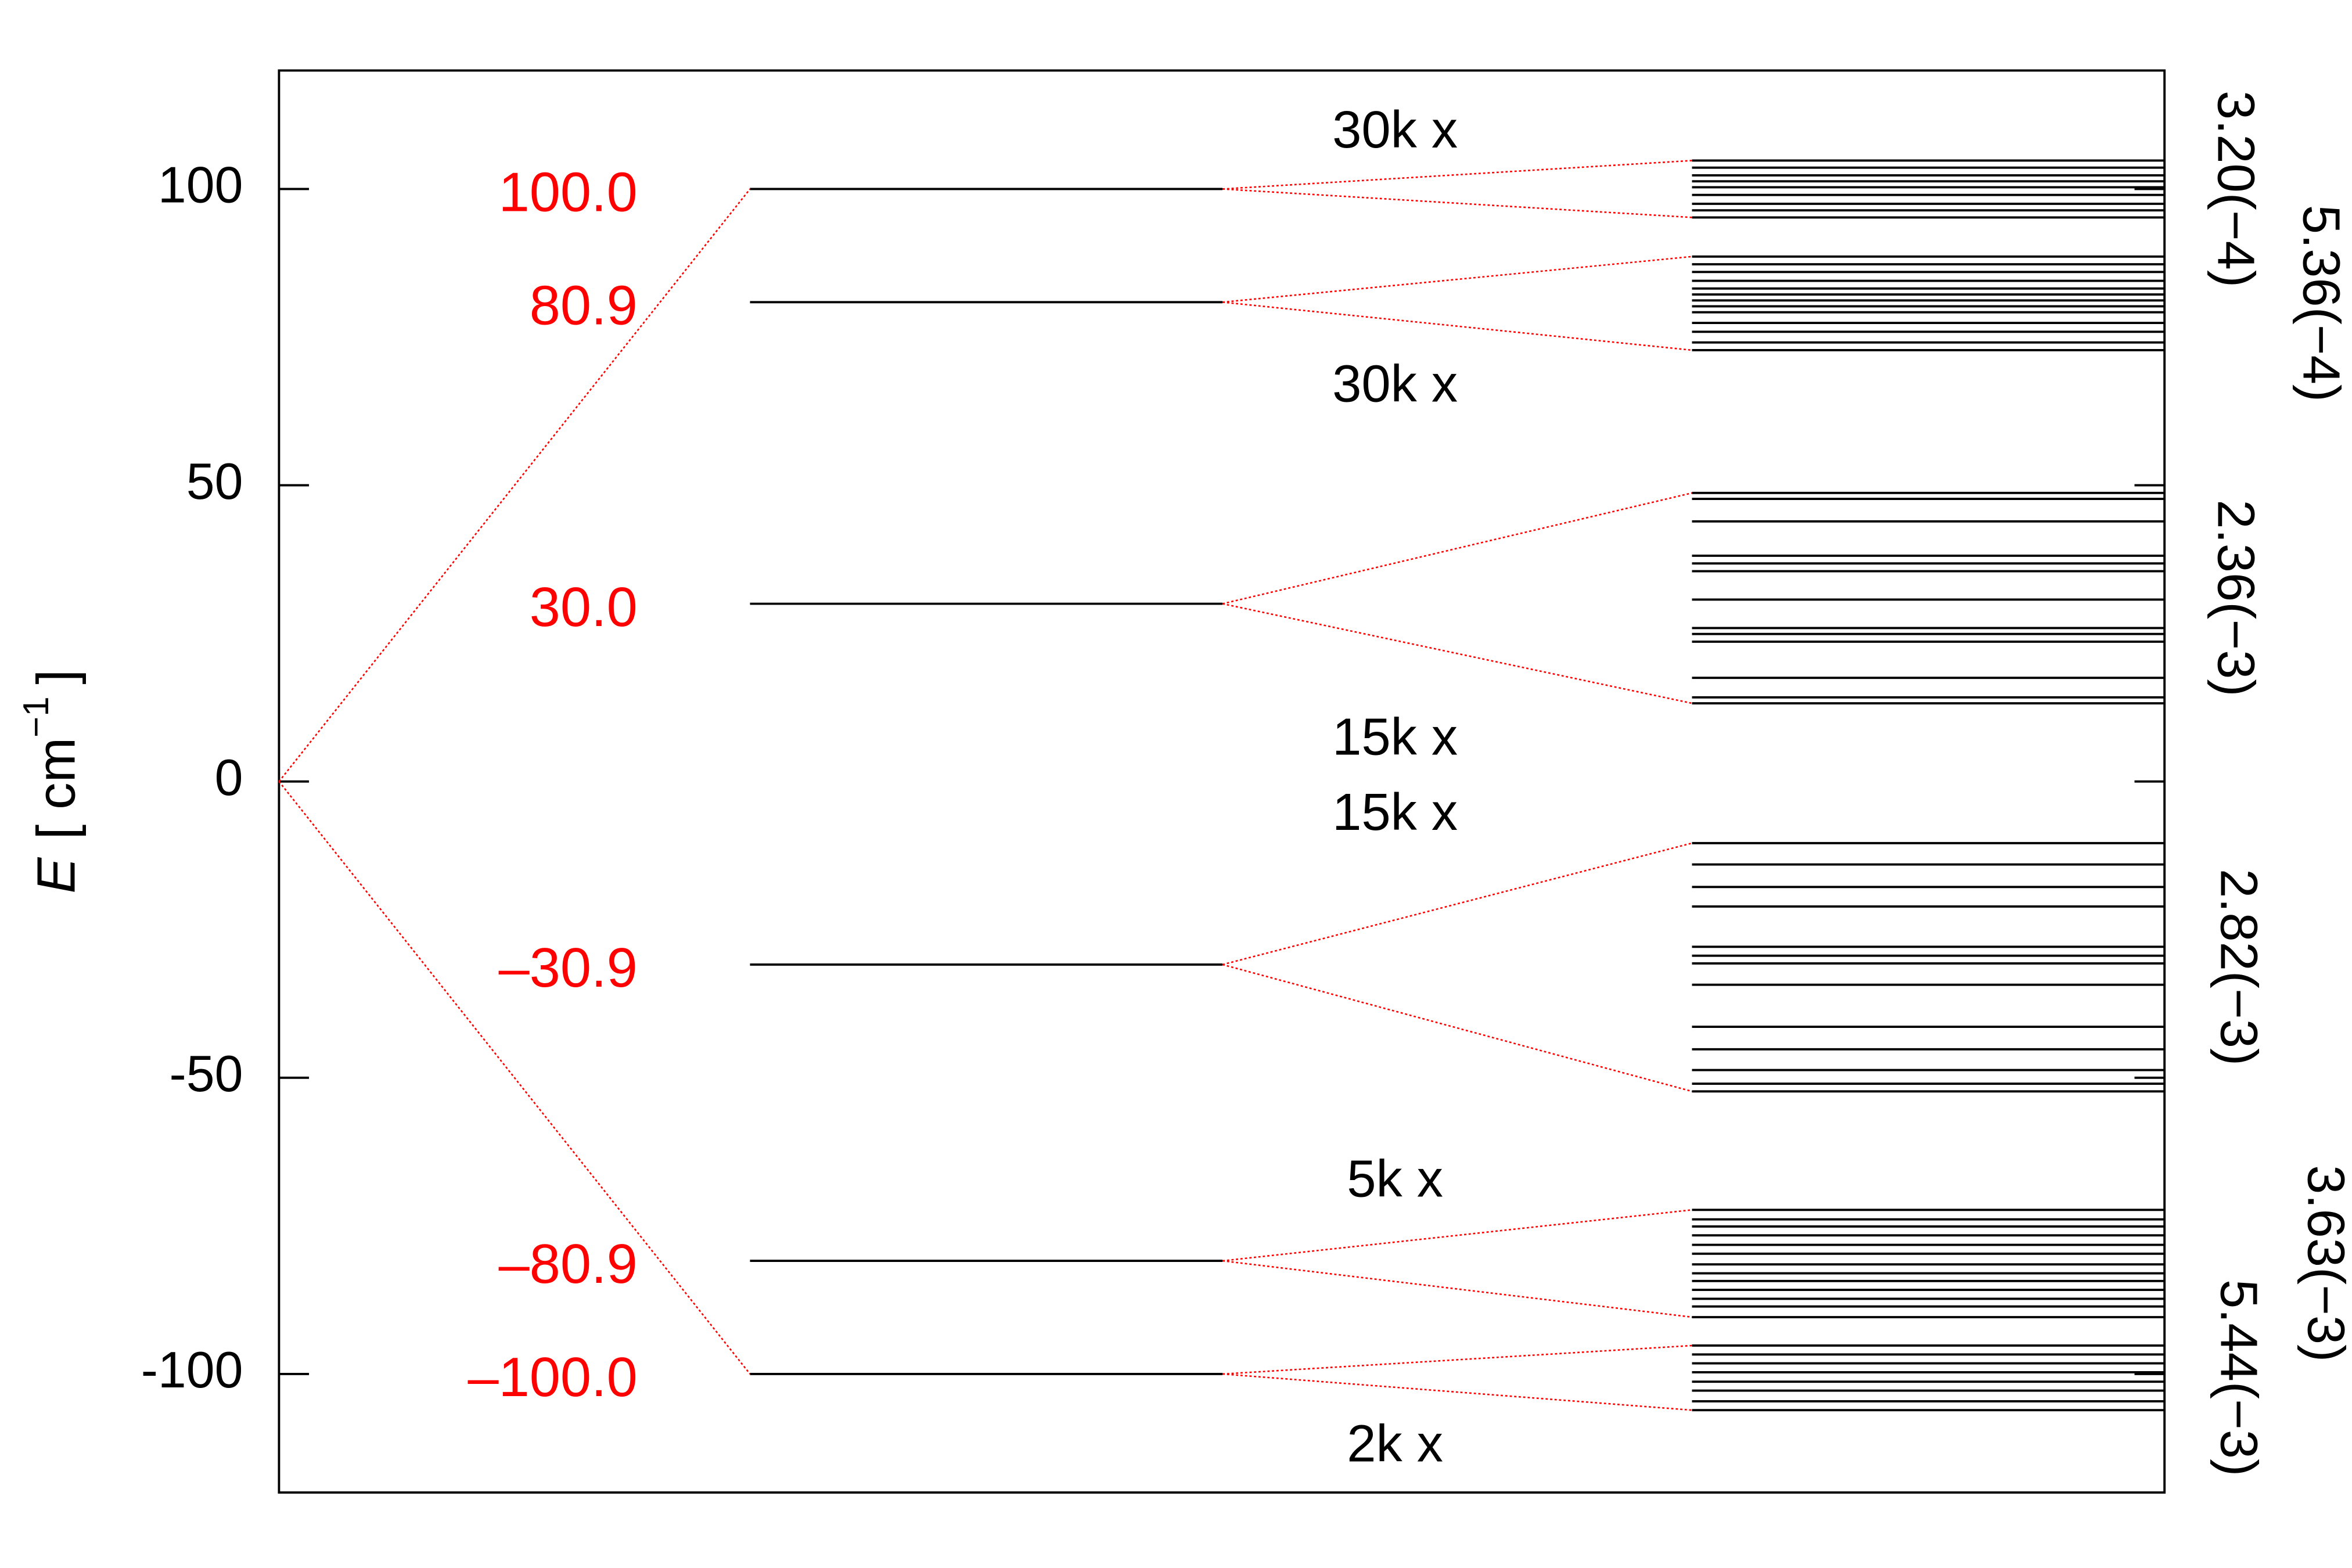  What do you see at coordinates (200, 185) in the screenshot?
I see `y-tick-label: 100` at bounding box center [200, 185].